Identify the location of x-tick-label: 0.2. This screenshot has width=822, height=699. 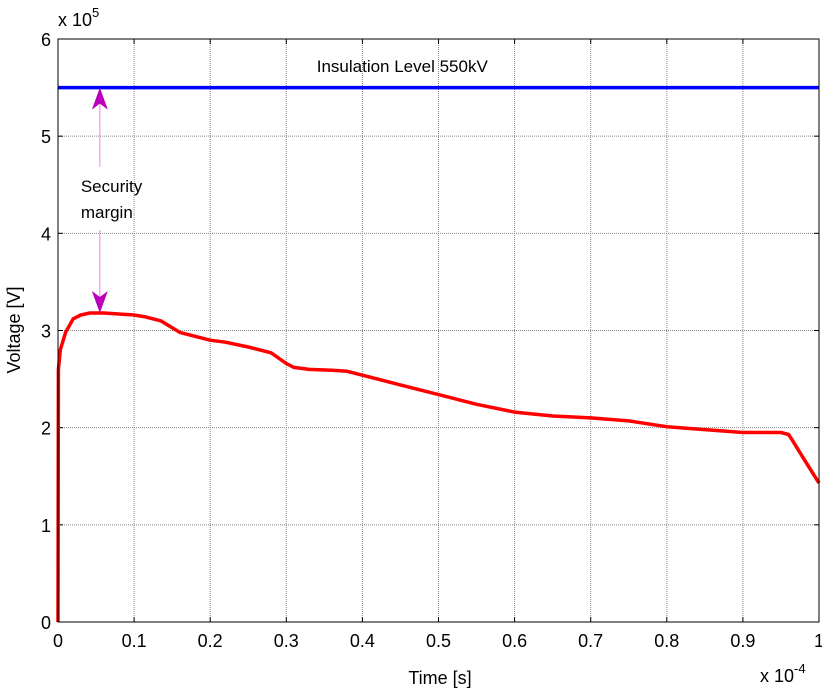
(210, 641).